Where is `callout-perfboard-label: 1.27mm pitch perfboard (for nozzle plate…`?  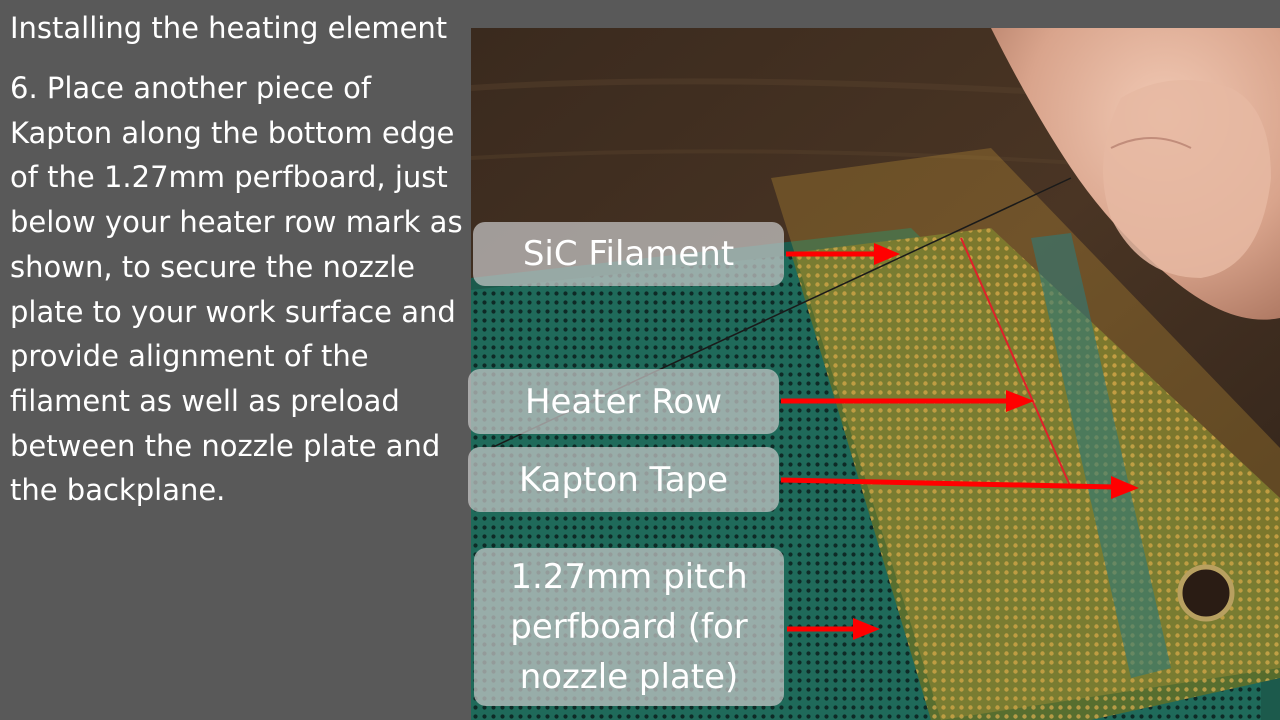 callout-perfboard-label: 1.27mm pitch perfboard (for nozzle plate… is located at coordinates (629, 627).